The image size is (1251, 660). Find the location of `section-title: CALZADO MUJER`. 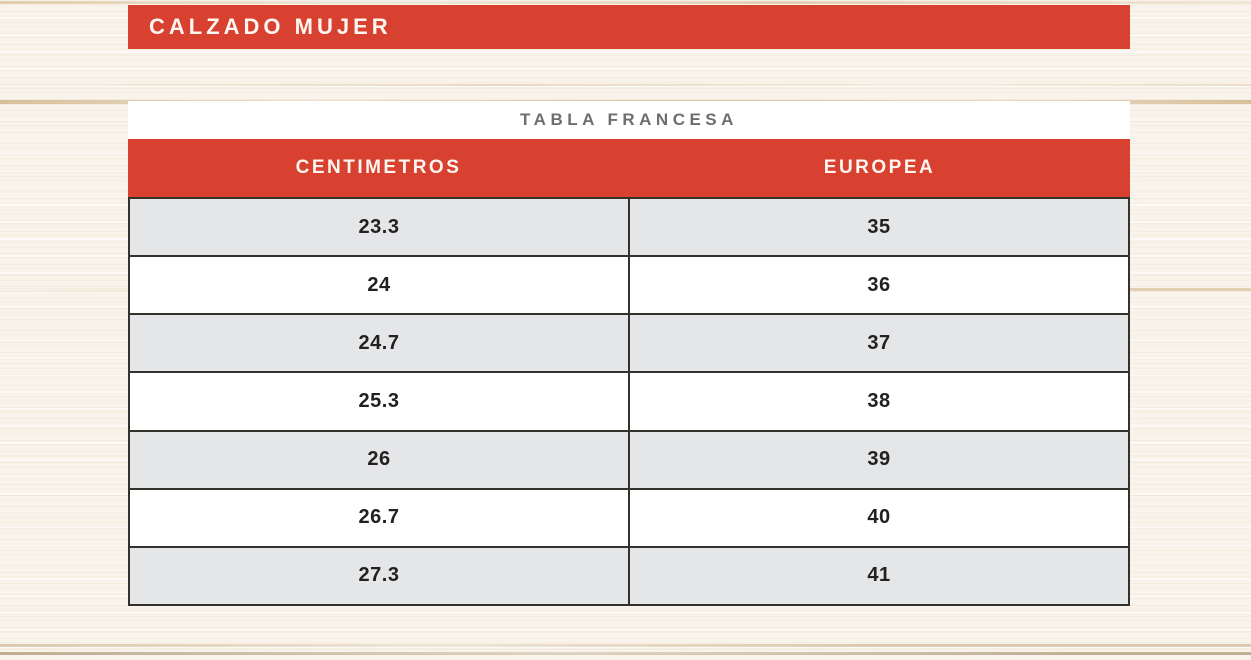

section-title: CALZADO MUJER is located at coordinates (270, 26).